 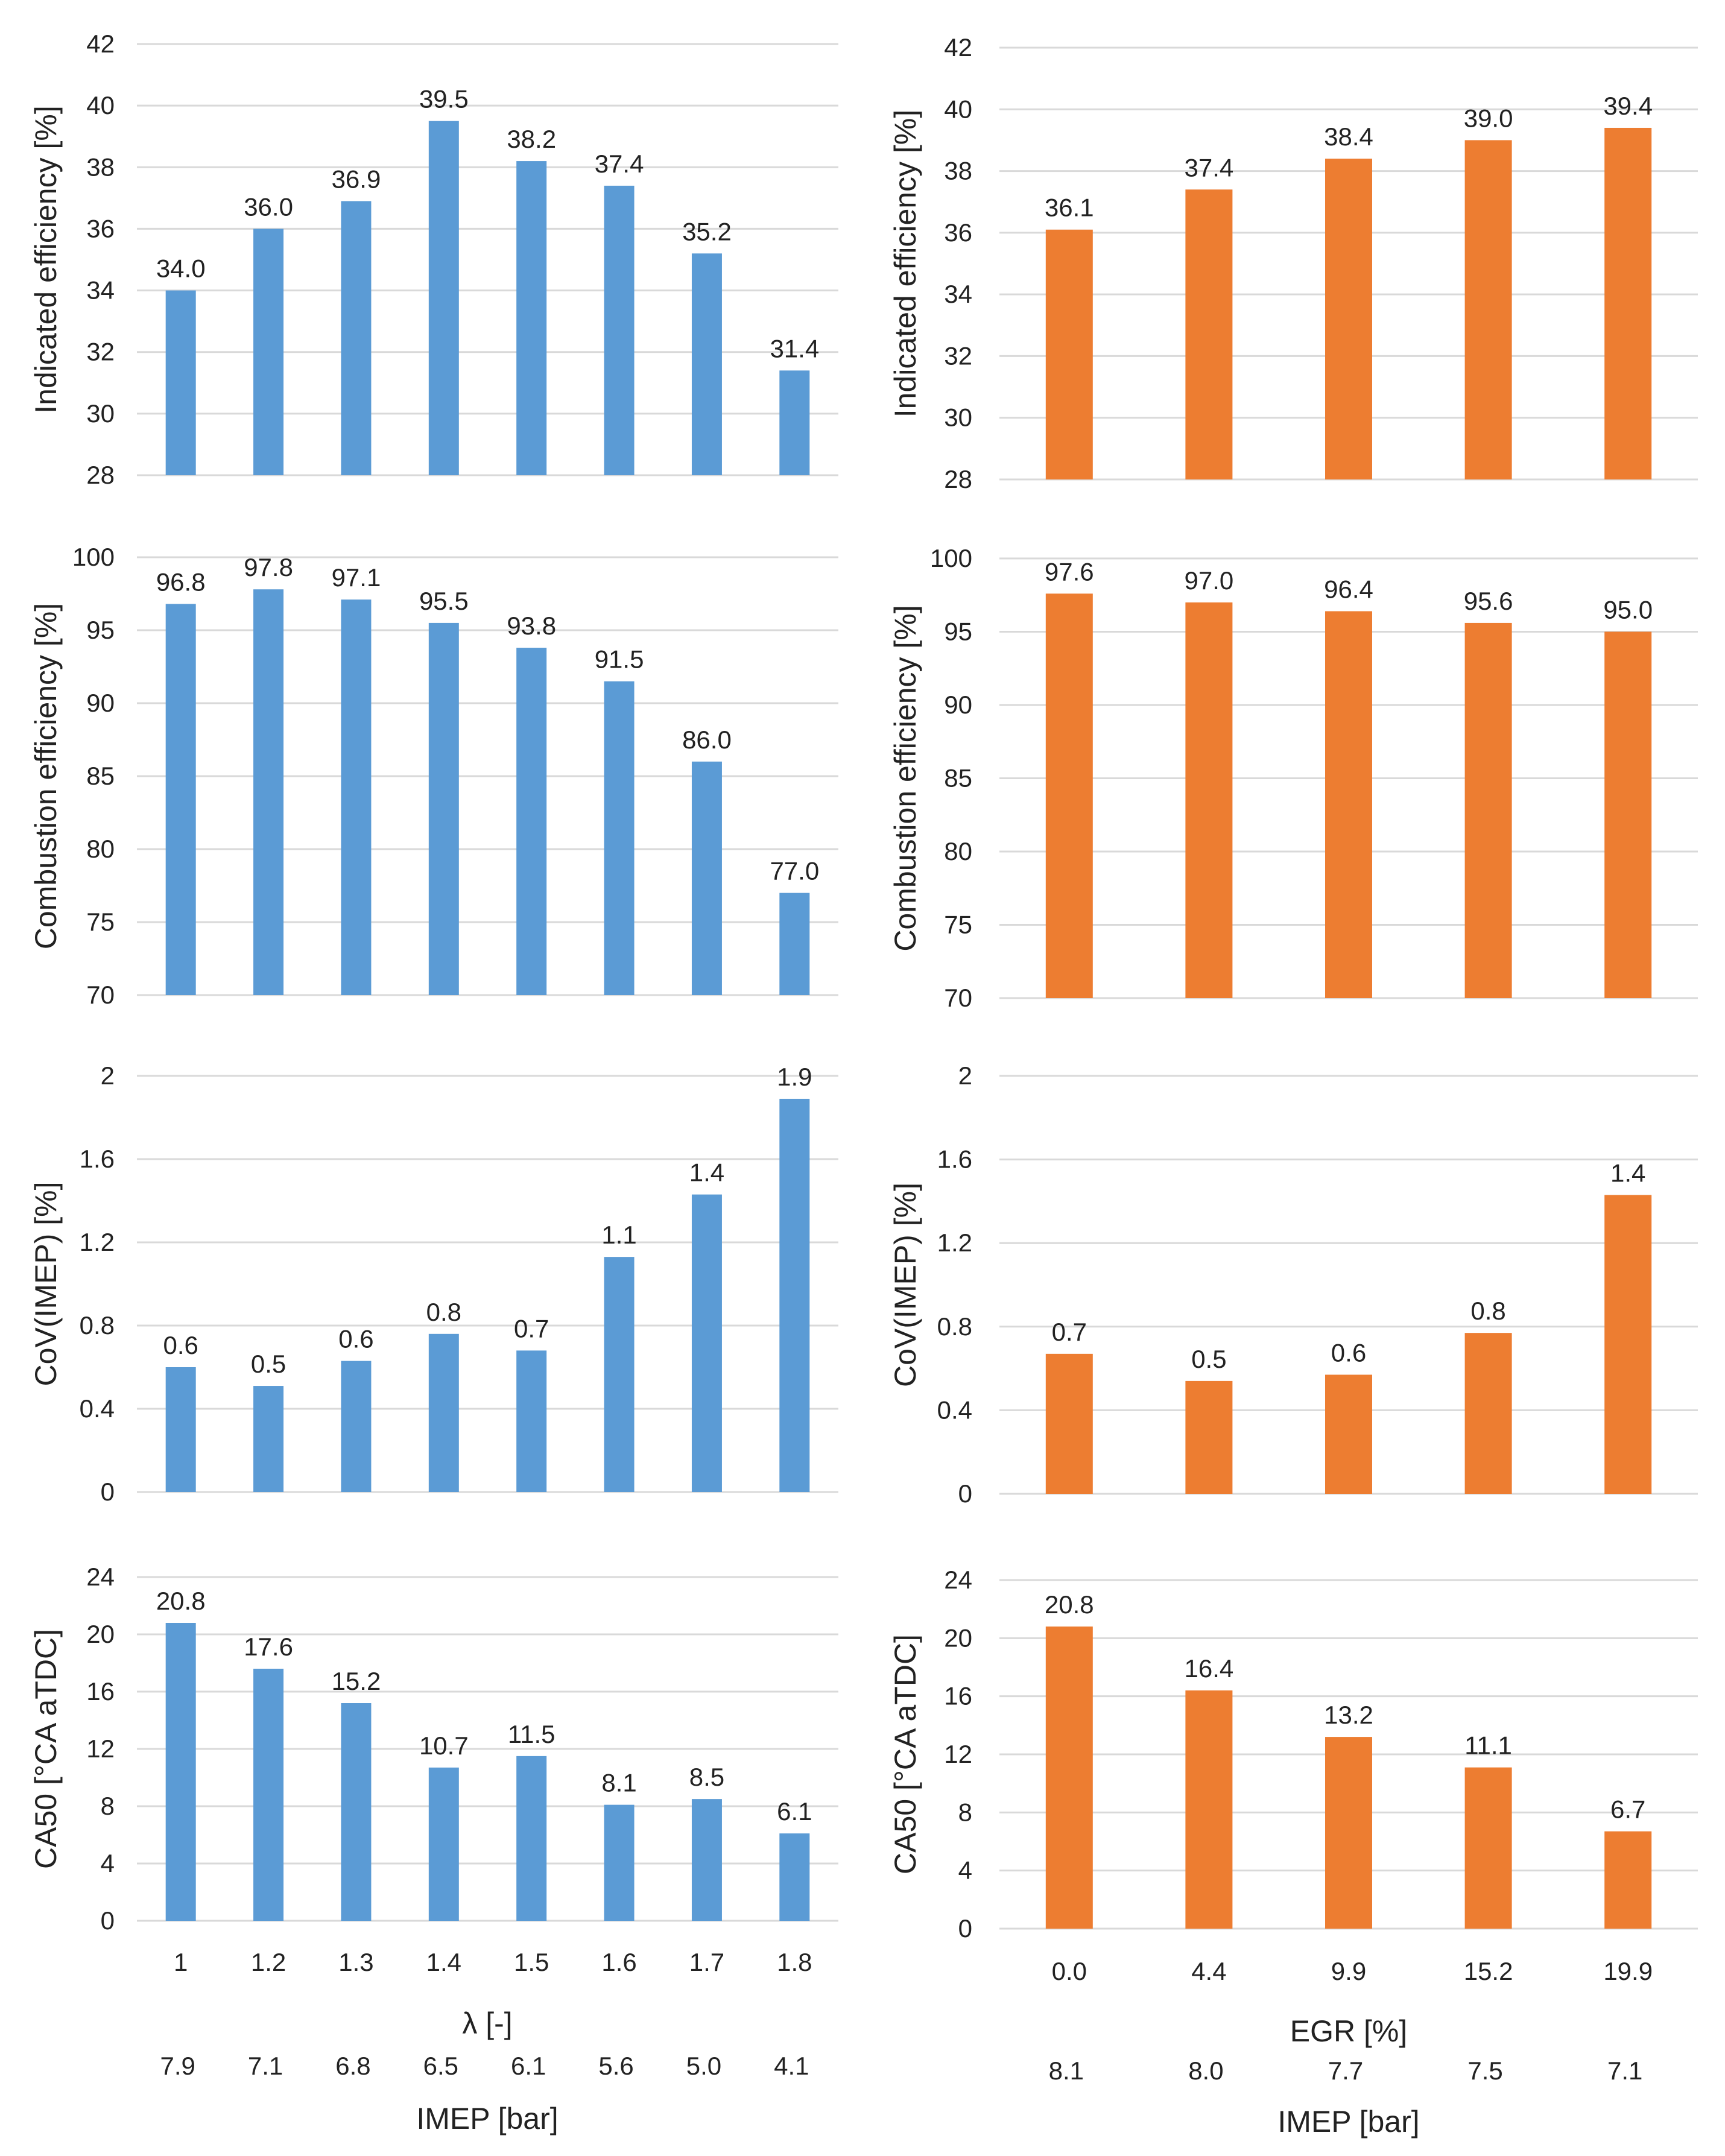 What do you see at coordinates (958, 778) in the screenshot?
I see `y-tick-label: 85` at bounding box center [958, 778].